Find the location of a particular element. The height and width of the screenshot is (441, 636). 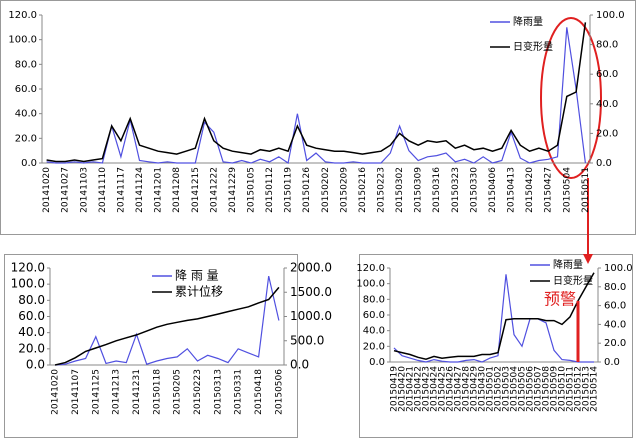

x-tick-label: 20150425 is located at coordinates (443, 389).